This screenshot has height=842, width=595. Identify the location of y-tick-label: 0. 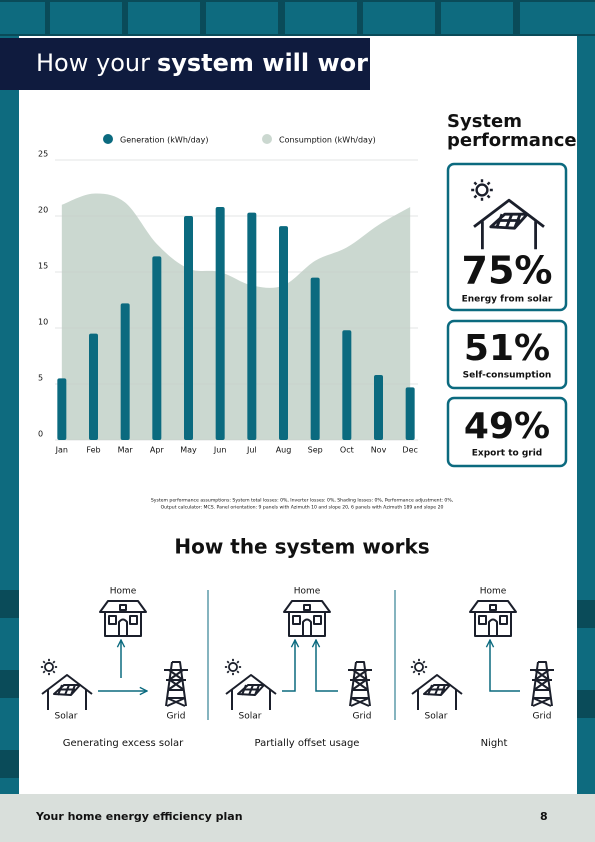
(40, 434).